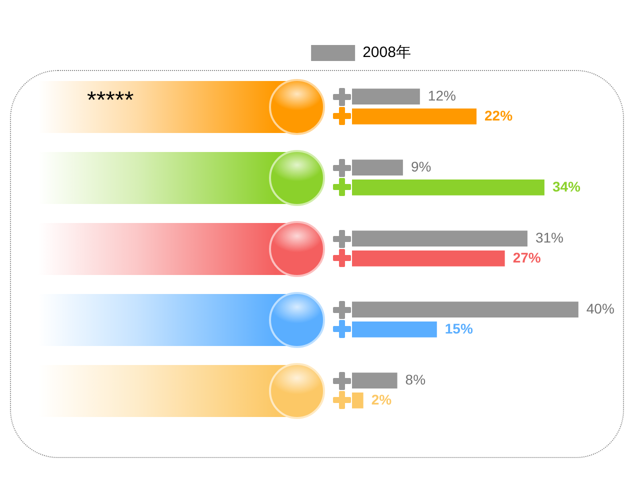 This screenshot has width=635, height=477. Describe the element at coordinates (421, 166) in the screenshot. I see `data-label: 9%` at that location.